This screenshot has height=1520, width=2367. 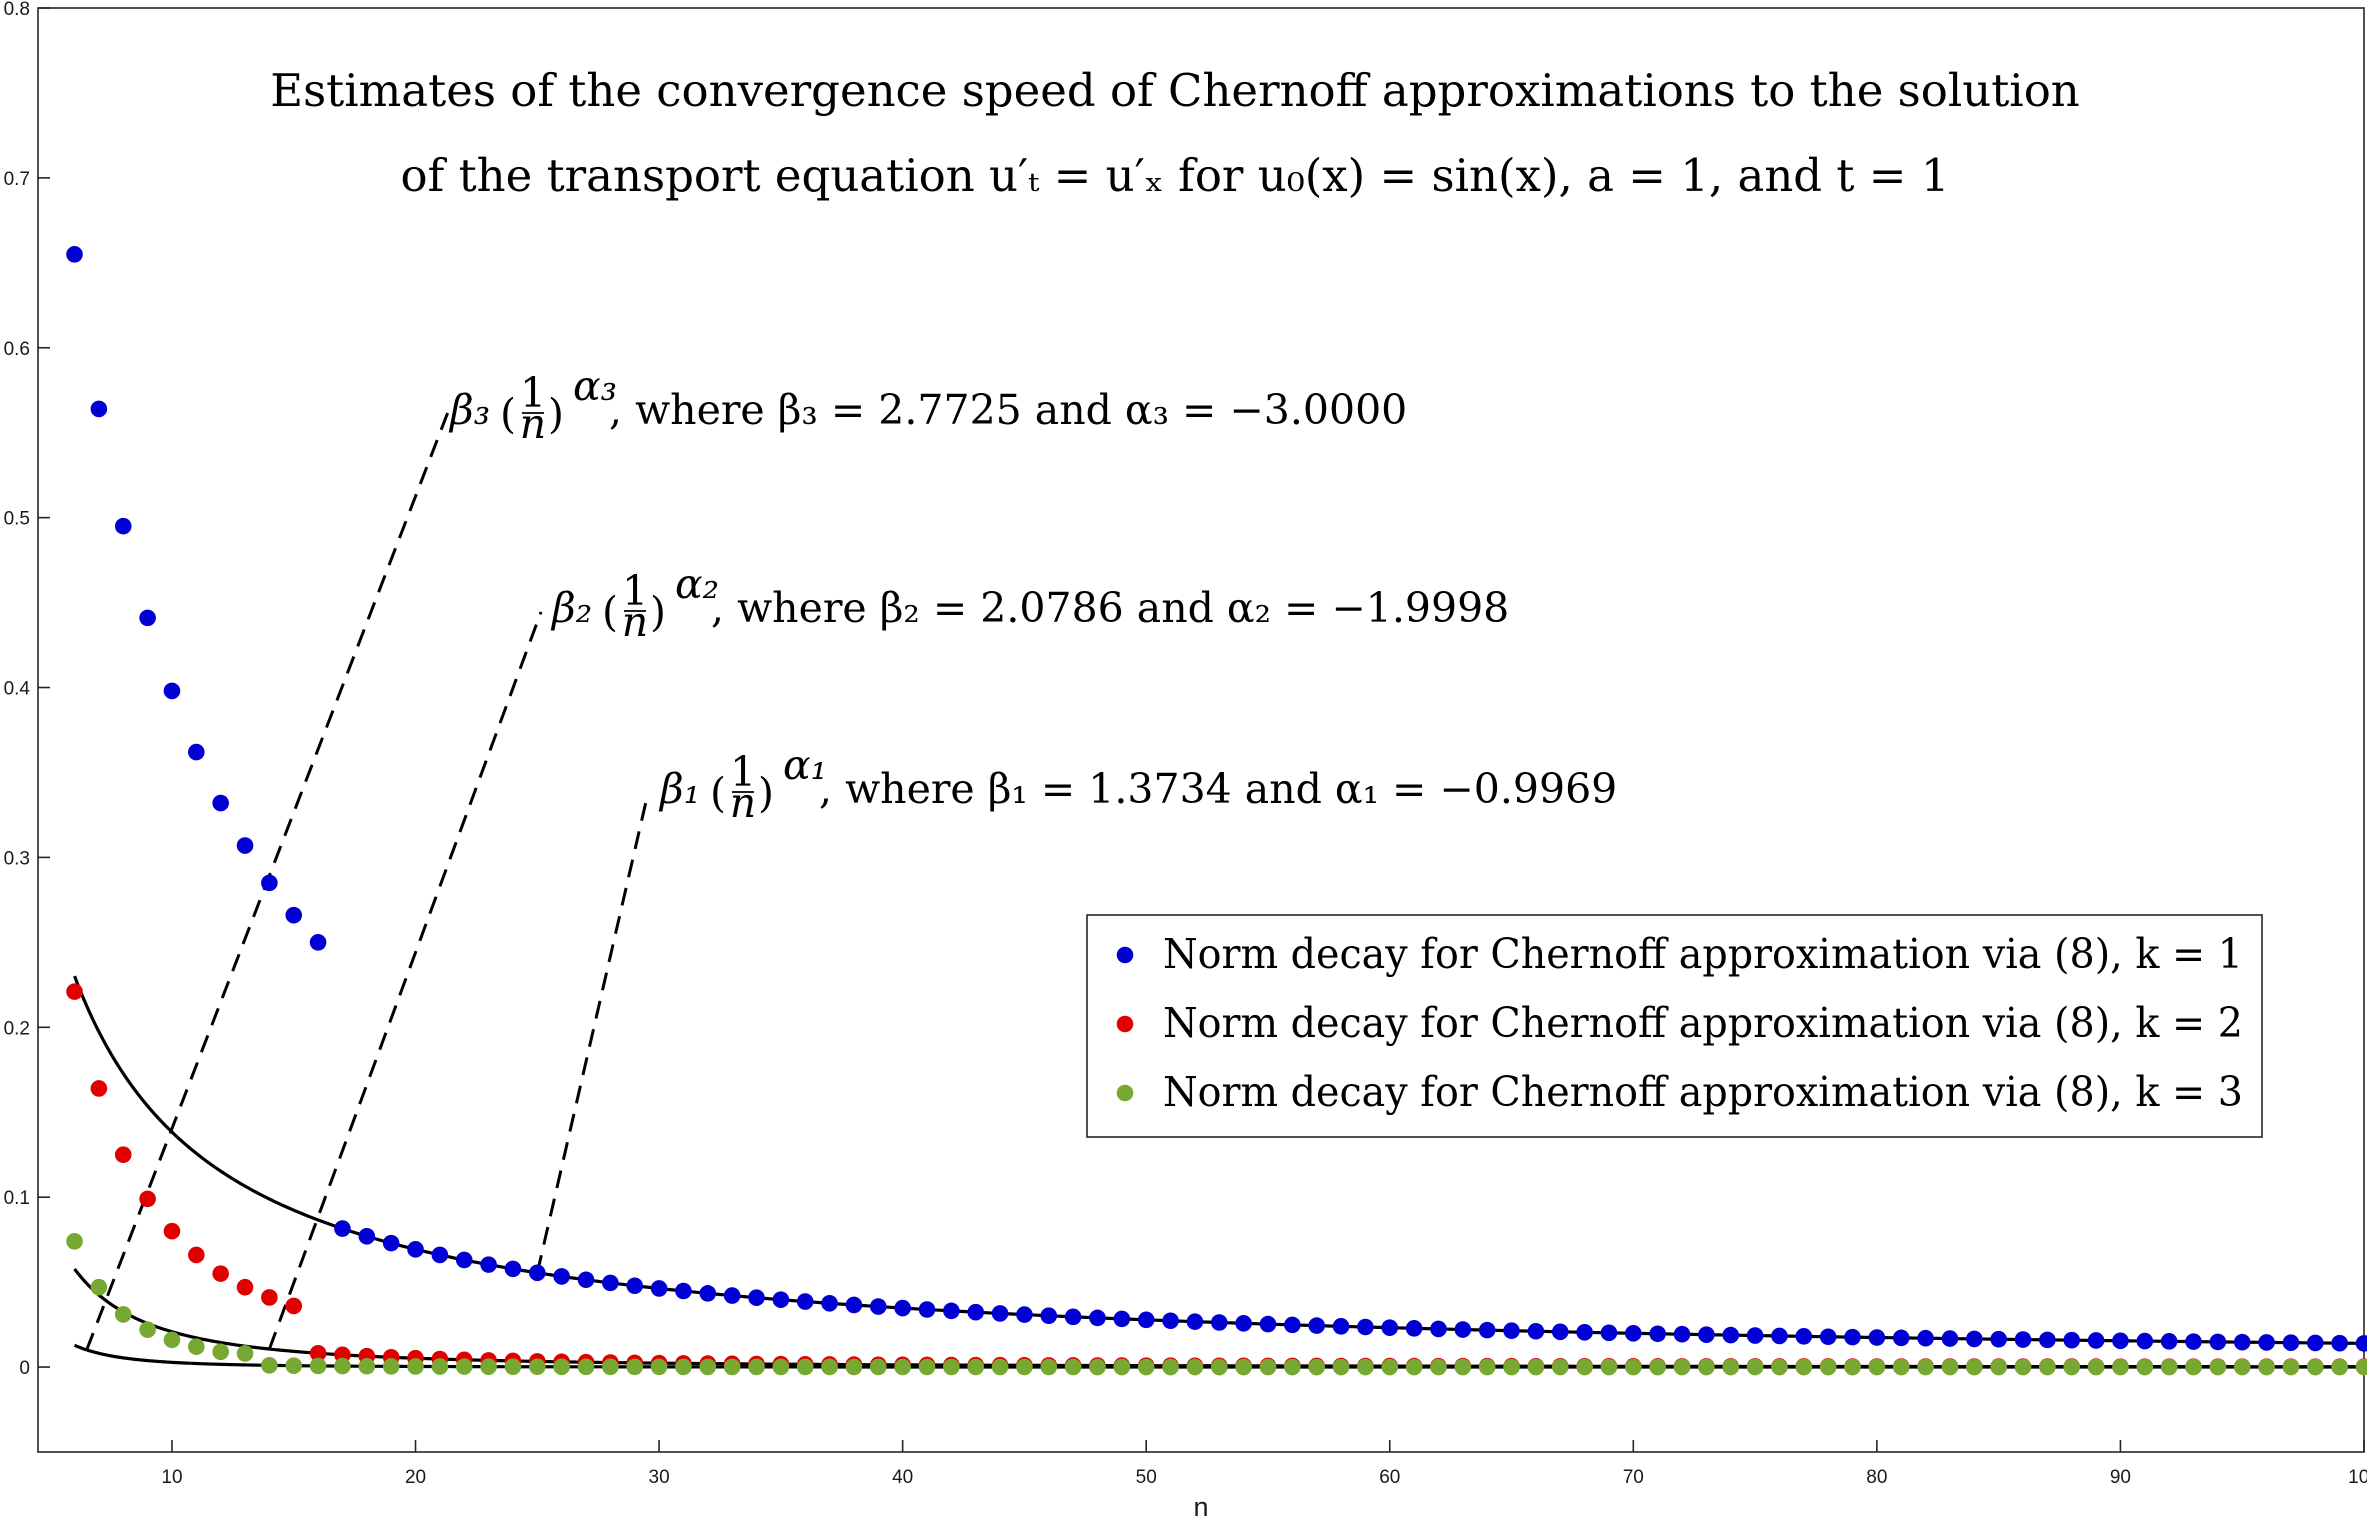 I want to click on x-tick-label: 20, so click(x=415, y=1477).